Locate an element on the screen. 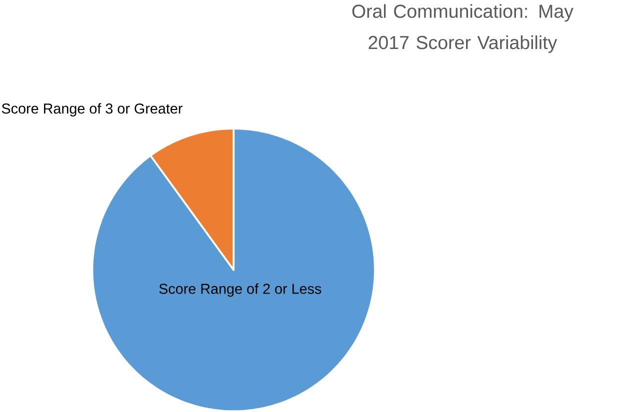 The height and width of the screenshot is (412, 623). slice-label: Score Range of 2 or Less is located at coordinates (240, 290).